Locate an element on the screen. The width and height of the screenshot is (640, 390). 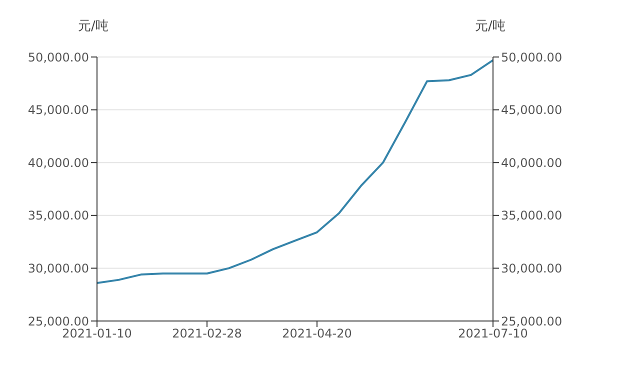
x-tick-label: 2021-04-20 is located at coordinates (317, 333).